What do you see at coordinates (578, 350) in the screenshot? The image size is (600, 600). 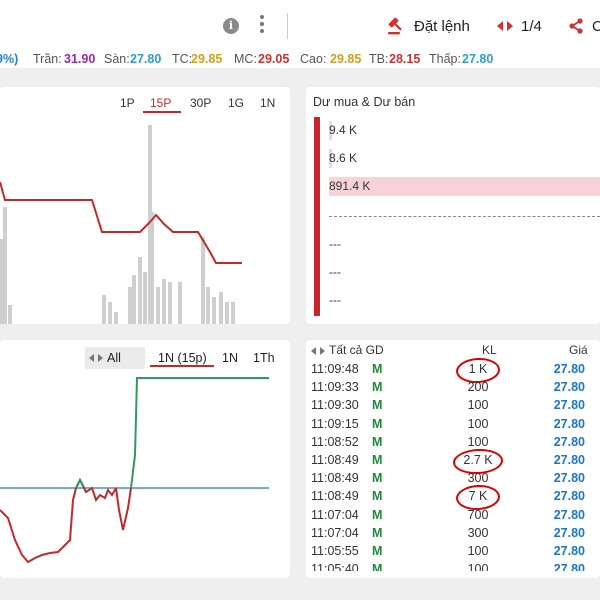 I see `trades-price-header: Giá` at bounding box center [578, 350].